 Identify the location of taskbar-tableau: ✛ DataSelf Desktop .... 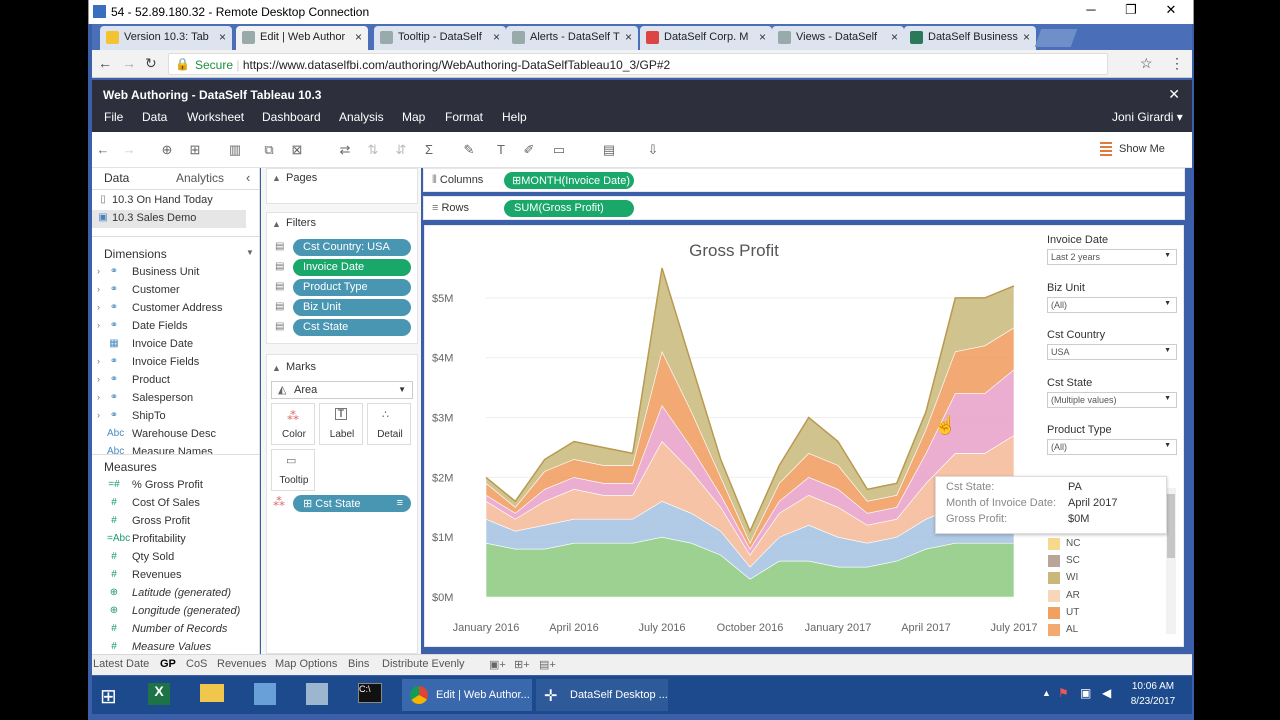
(602, 695).